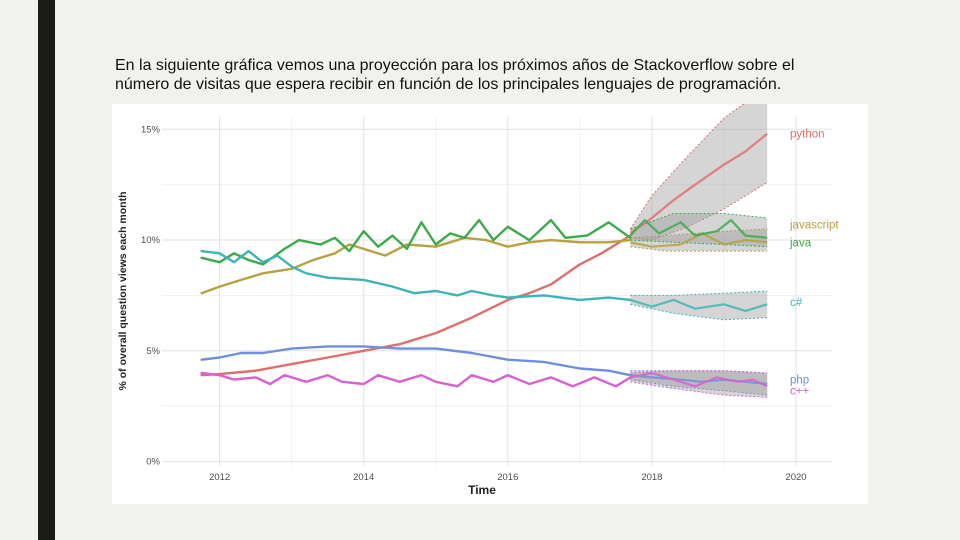 This screenshot has height=540, width=960. I want to click on forecast-band-upper-javascript, so click(699, 233).